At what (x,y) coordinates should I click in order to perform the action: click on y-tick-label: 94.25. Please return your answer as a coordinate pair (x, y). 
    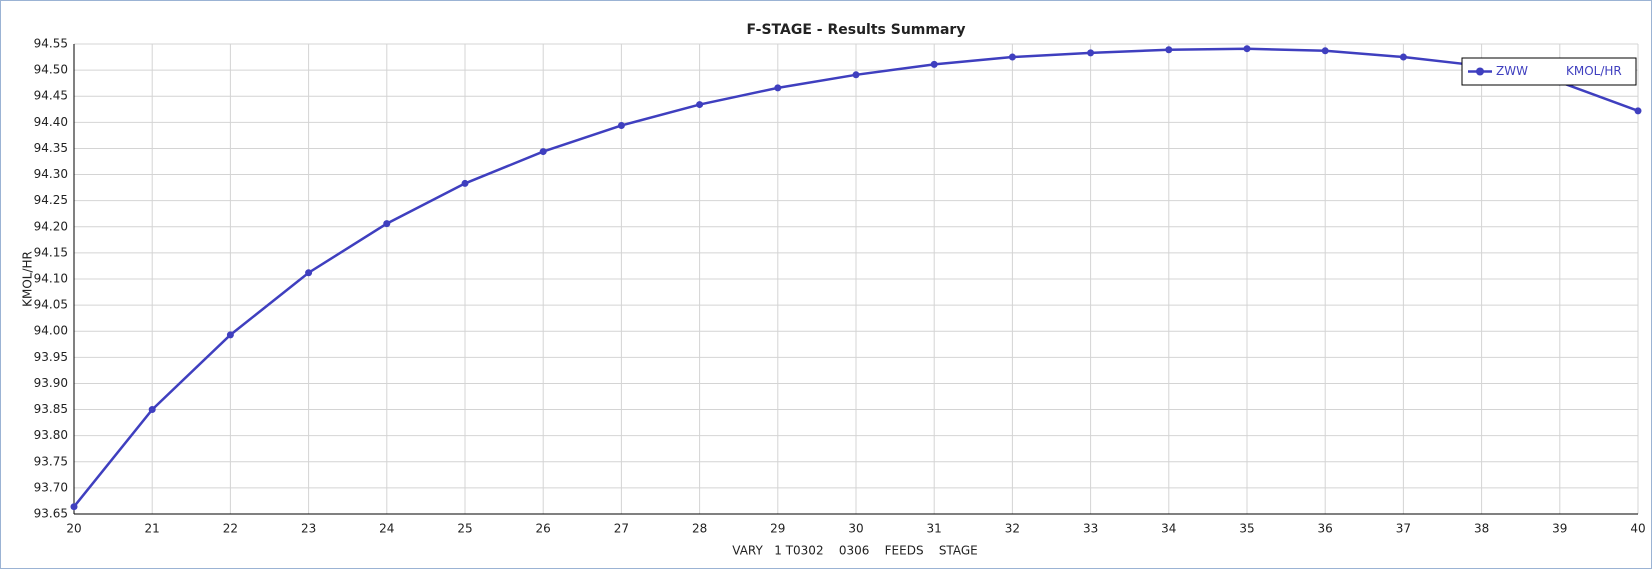
    Looking at the image, I should click on (51, 200).